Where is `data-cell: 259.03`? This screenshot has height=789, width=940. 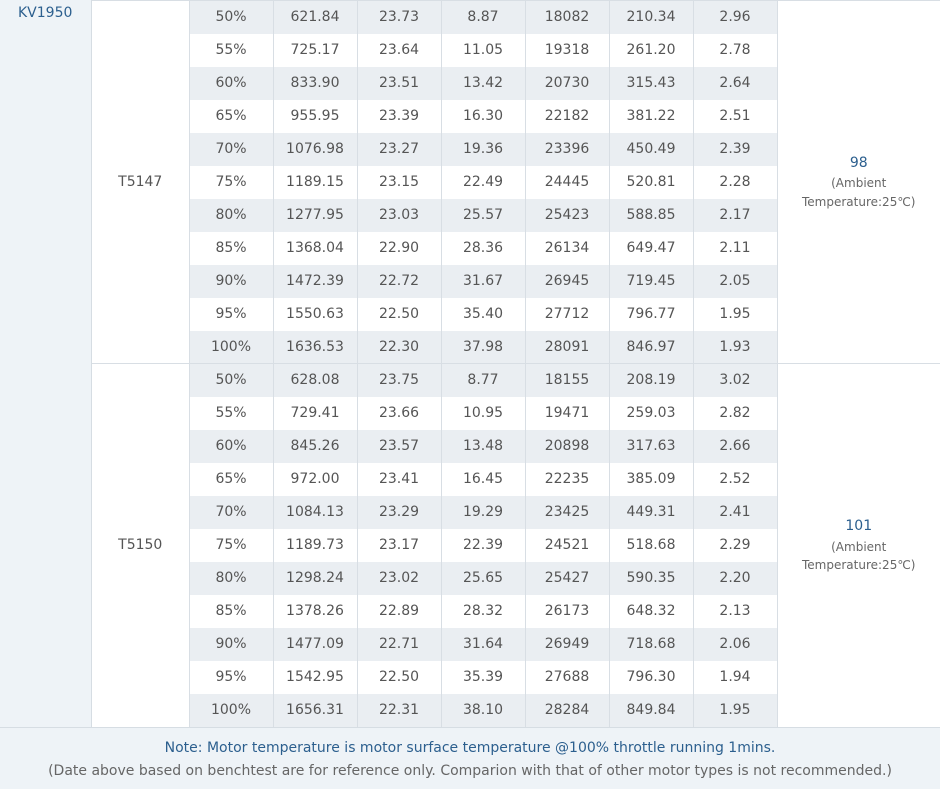
data-cell: 259.03 is located at coordinates (650, 413).